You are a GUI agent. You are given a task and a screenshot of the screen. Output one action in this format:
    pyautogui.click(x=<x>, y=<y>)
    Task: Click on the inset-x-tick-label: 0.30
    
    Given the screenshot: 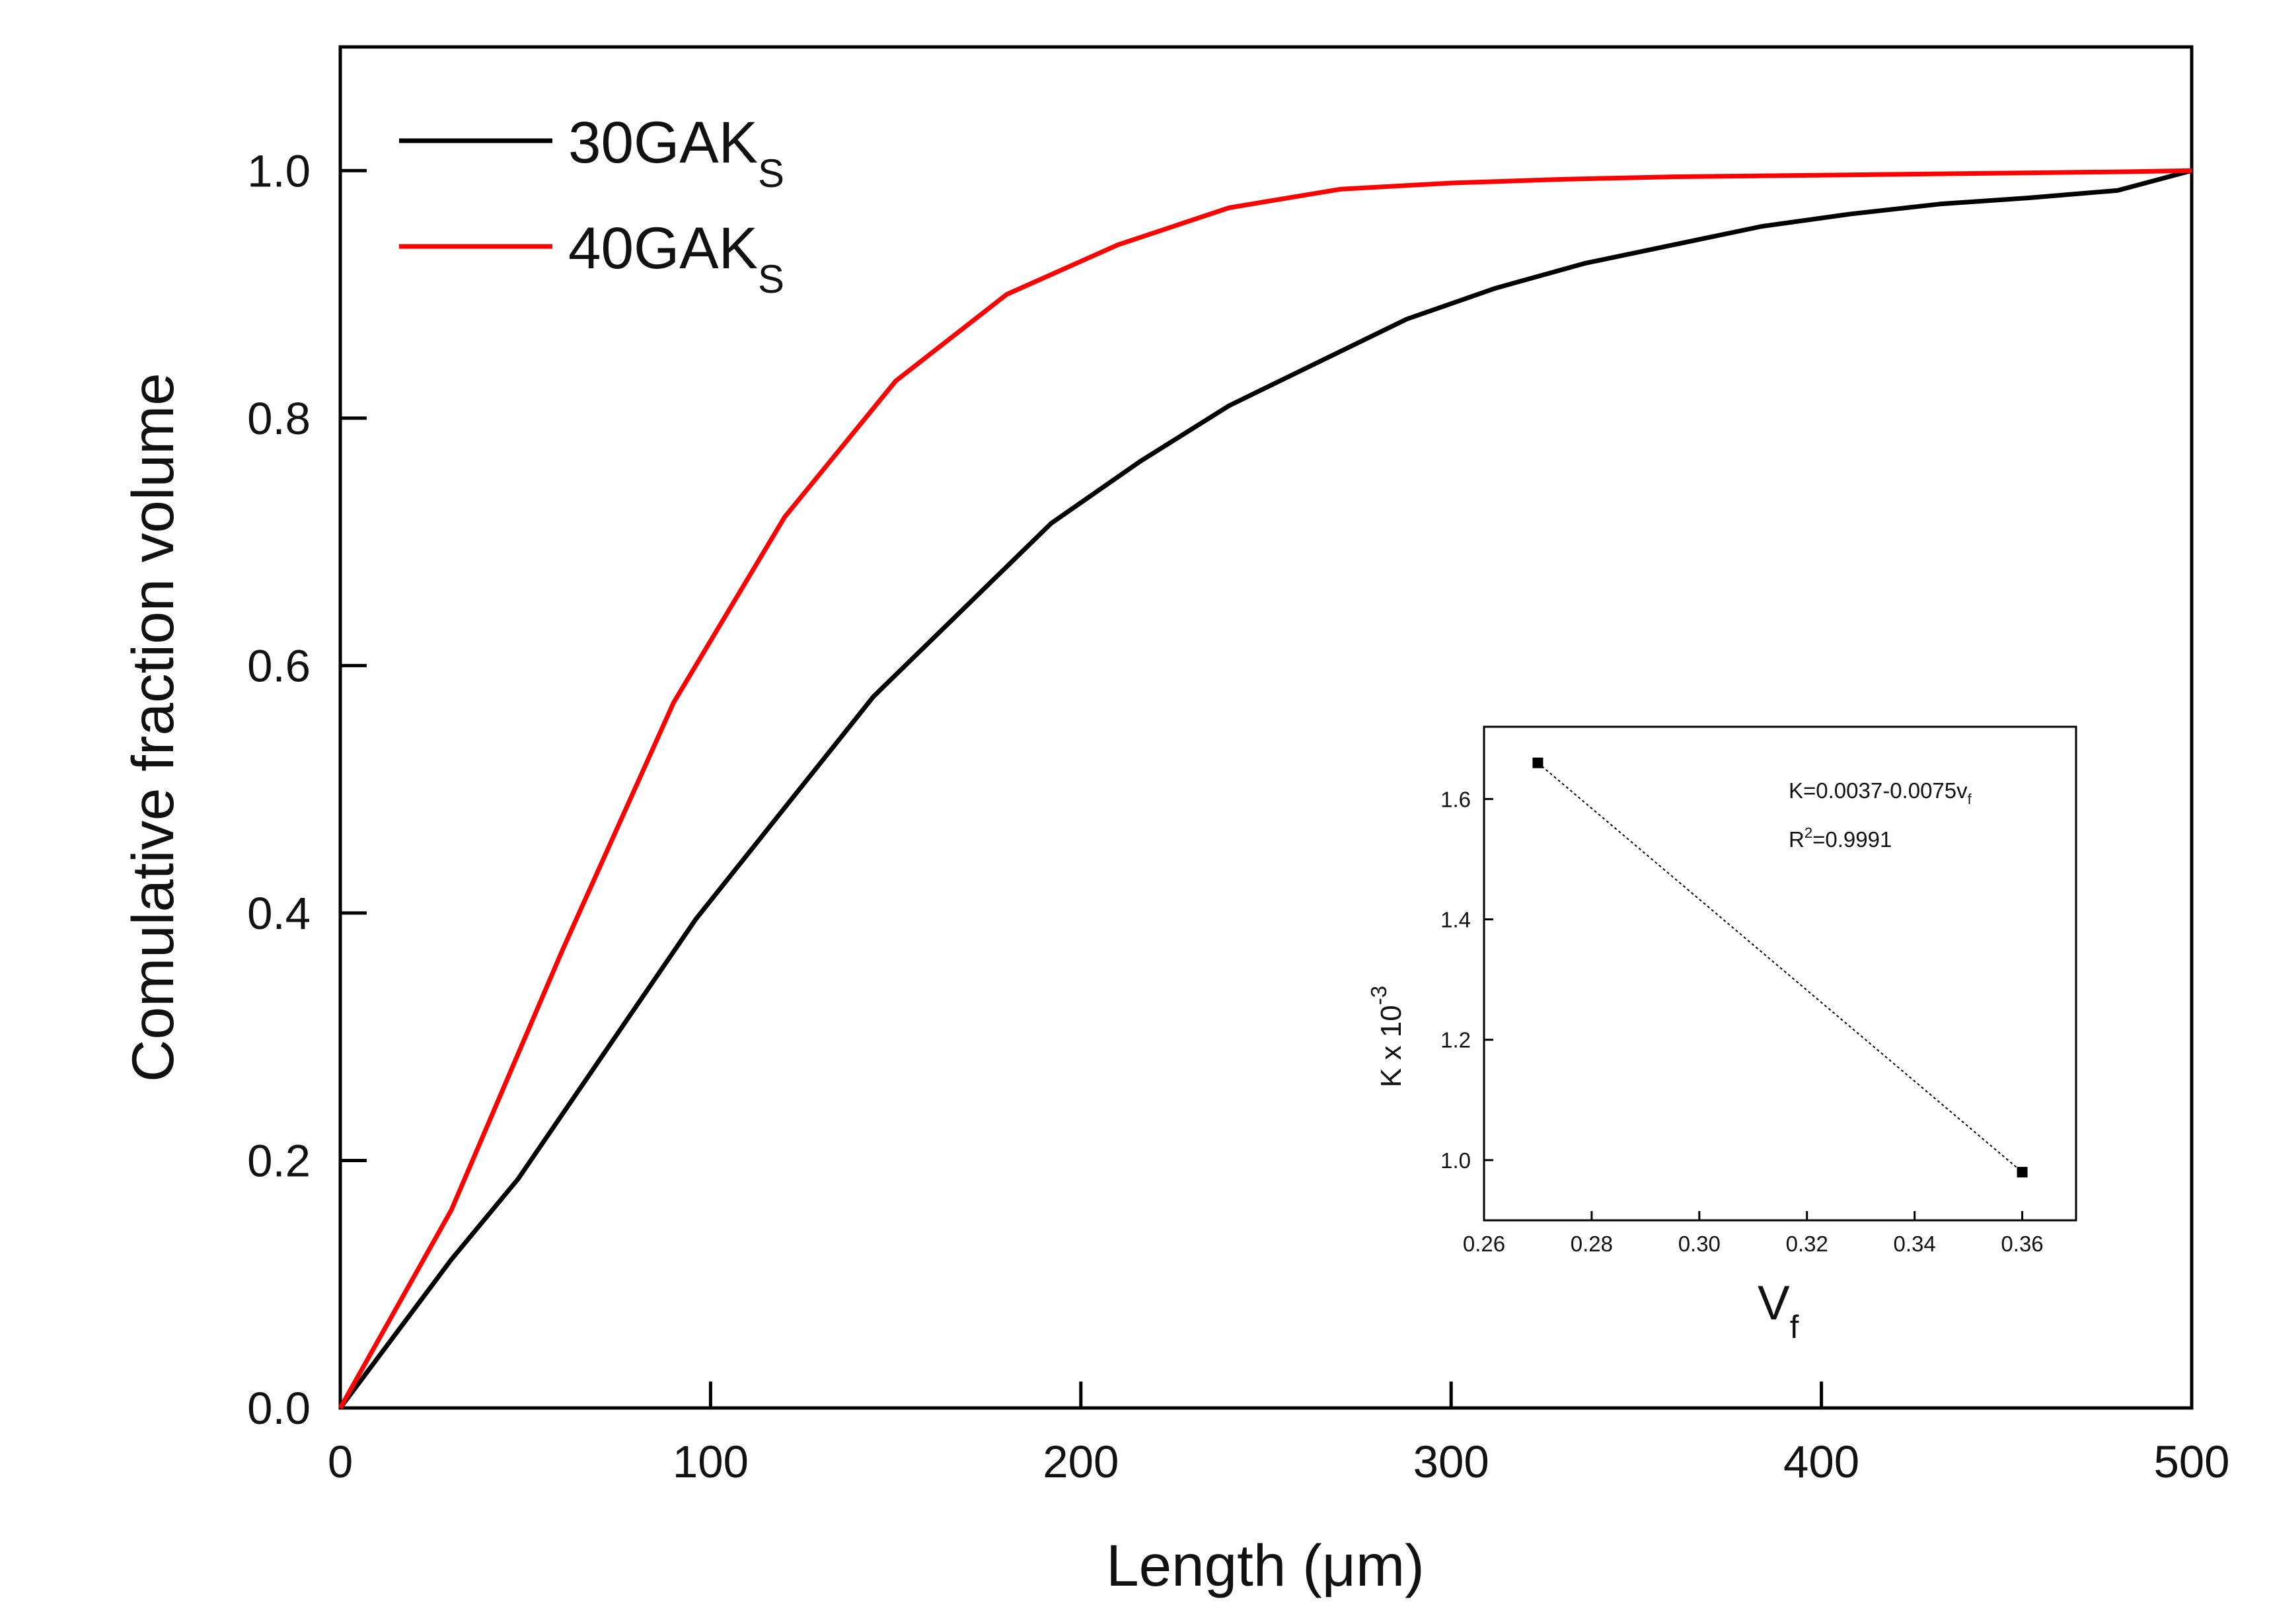 What is the action you would take?
    pyautogui.click(x=1699, y=1244)
    